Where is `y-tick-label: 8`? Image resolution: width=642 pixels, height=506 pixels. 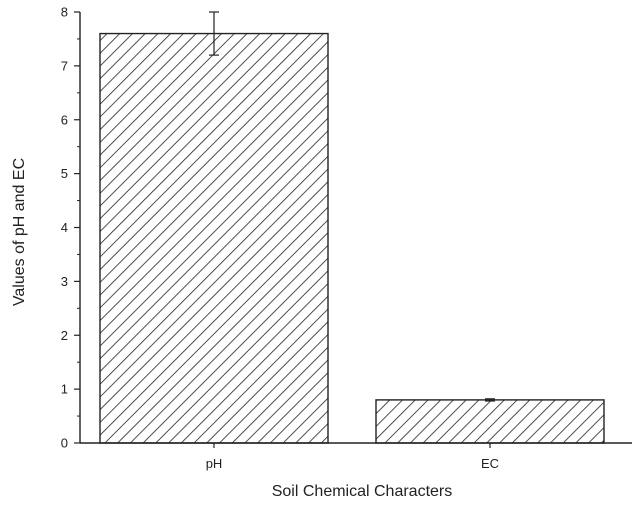 y-tick-label: 8 is located at coordinates (64, 12).